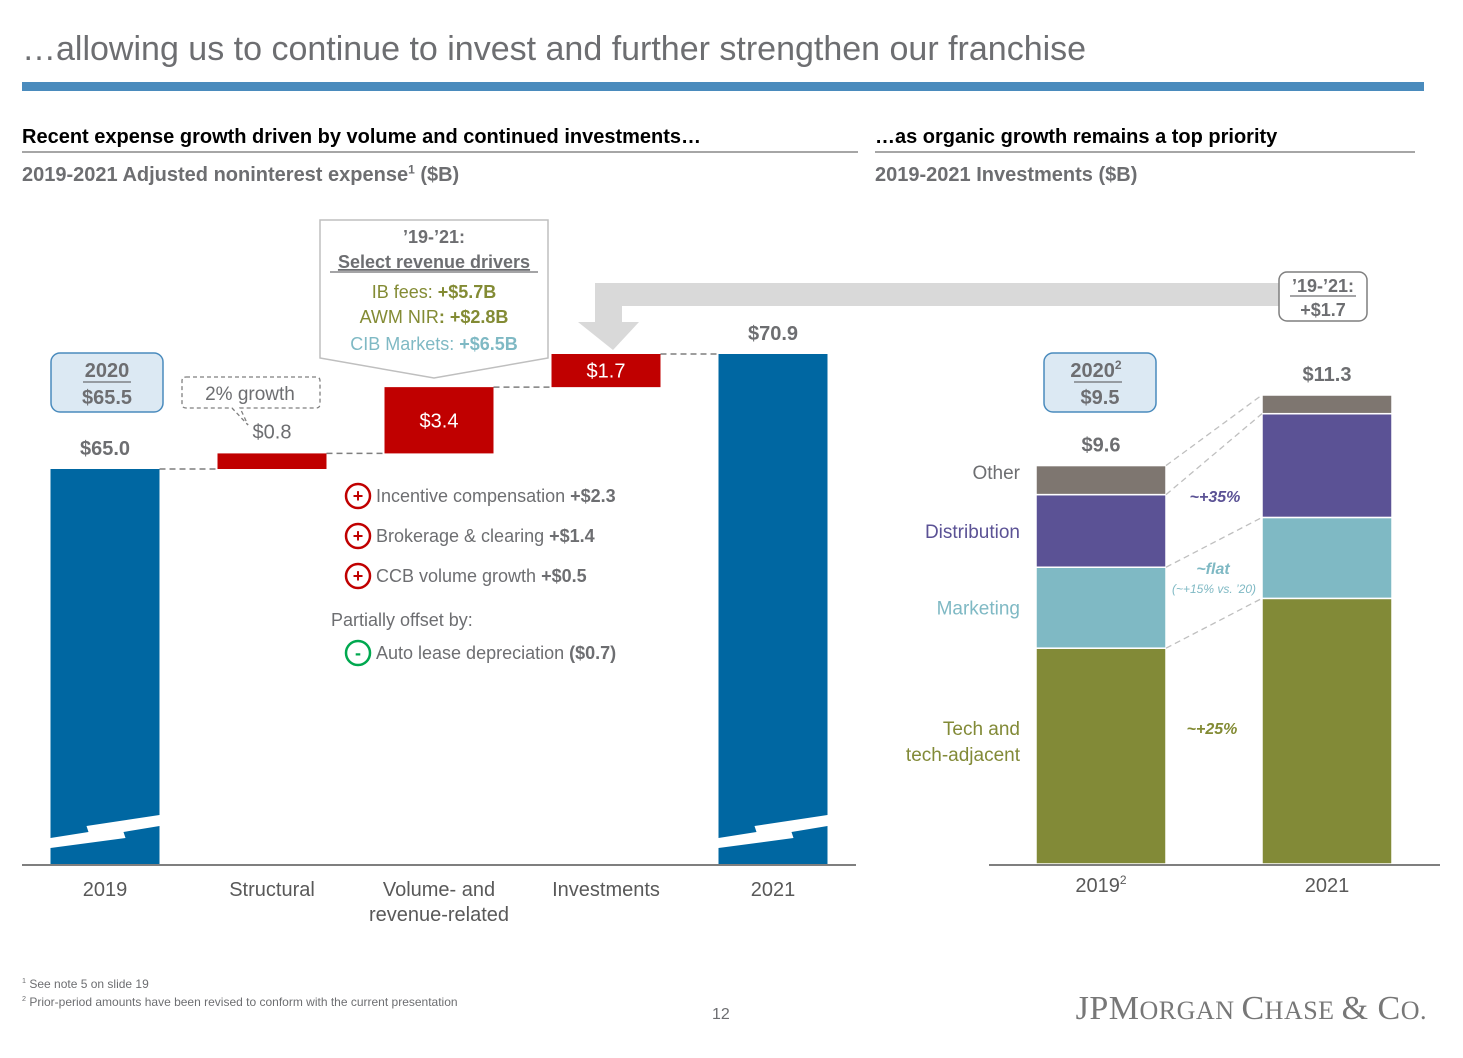 Image resolution: width=1463 pixels, height=1058 pixels. I want to click on growth-callout: 2% growth, so click(251, 401).